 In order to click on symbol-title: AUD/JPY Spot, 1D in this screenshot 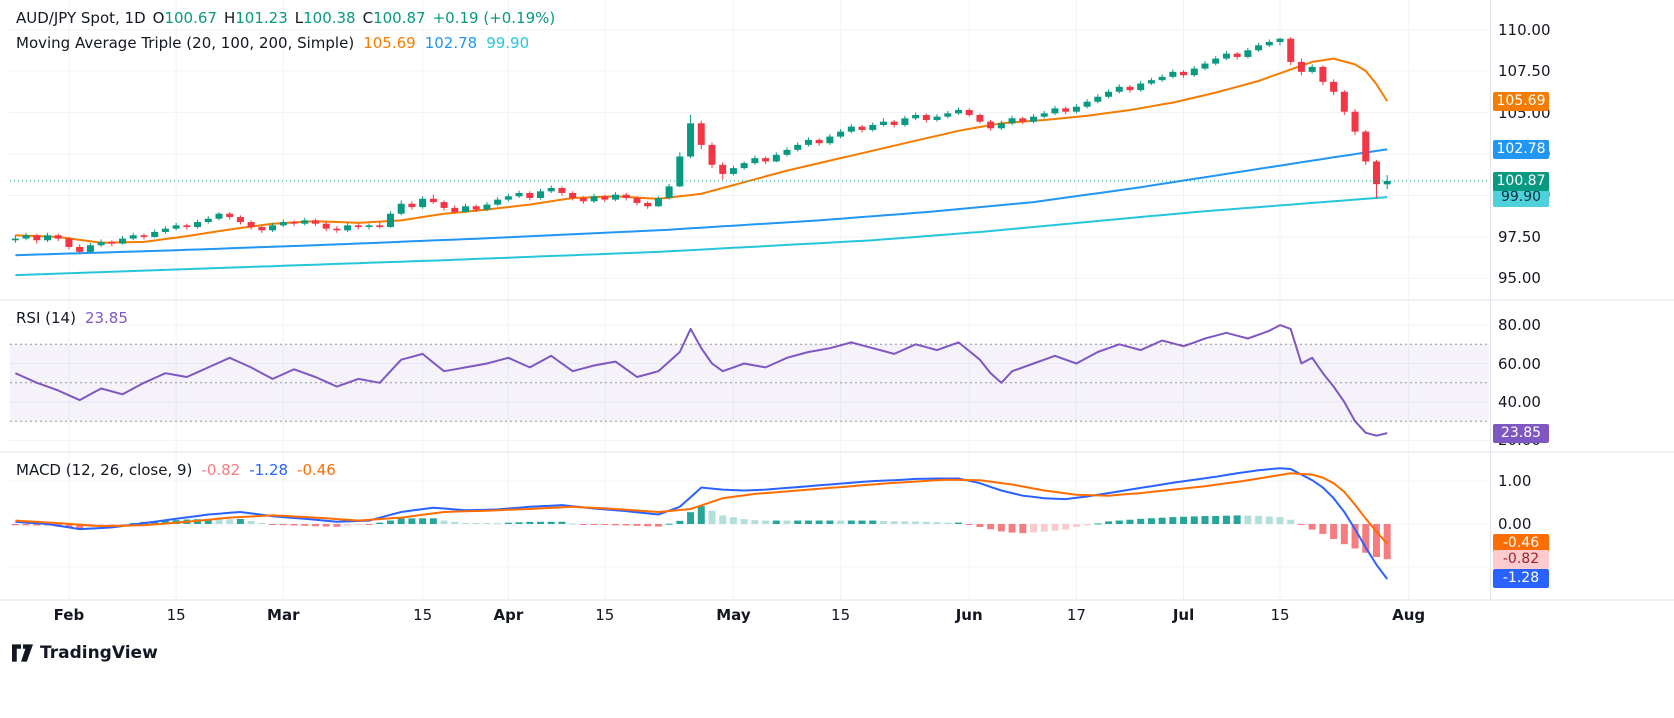, I will do `click(81, 18)`.